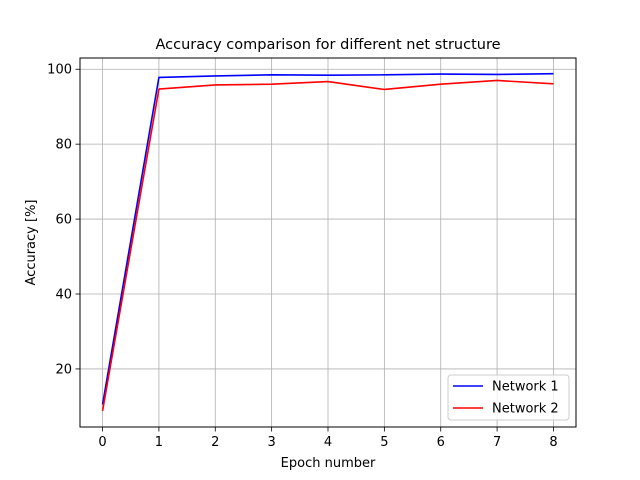 This screenshot has width=640, height=480. I want to click on legend: Network 1 Network 2, so click(508, 397).